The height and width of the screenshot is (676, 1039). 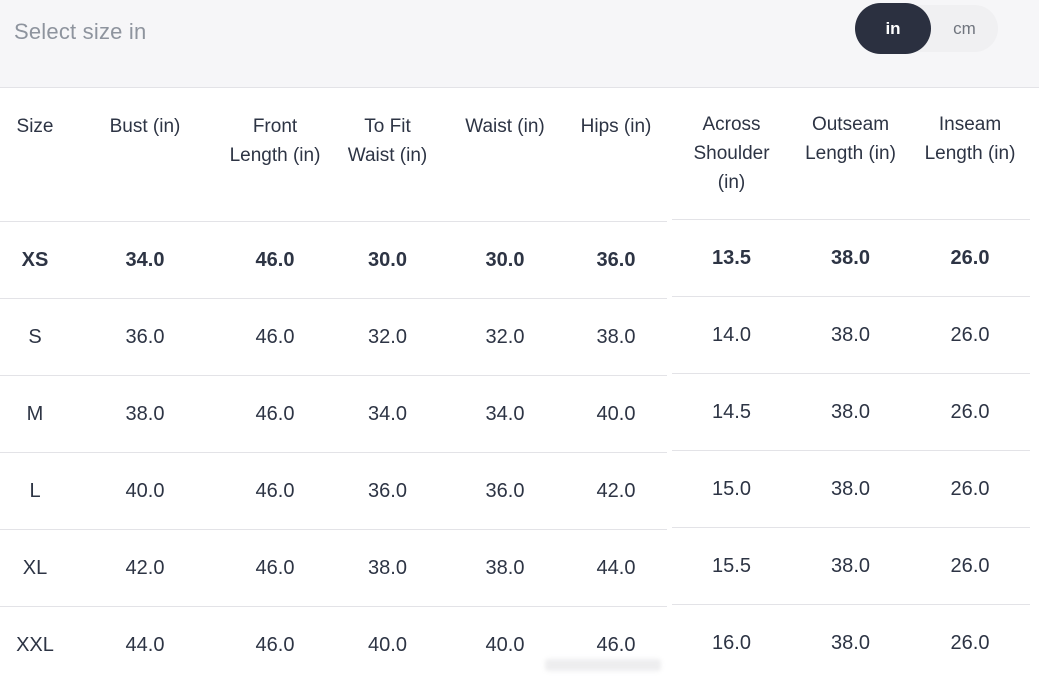 I want to click on table-row: 14.5 38.0 26.0, so click(x=851, y=412).